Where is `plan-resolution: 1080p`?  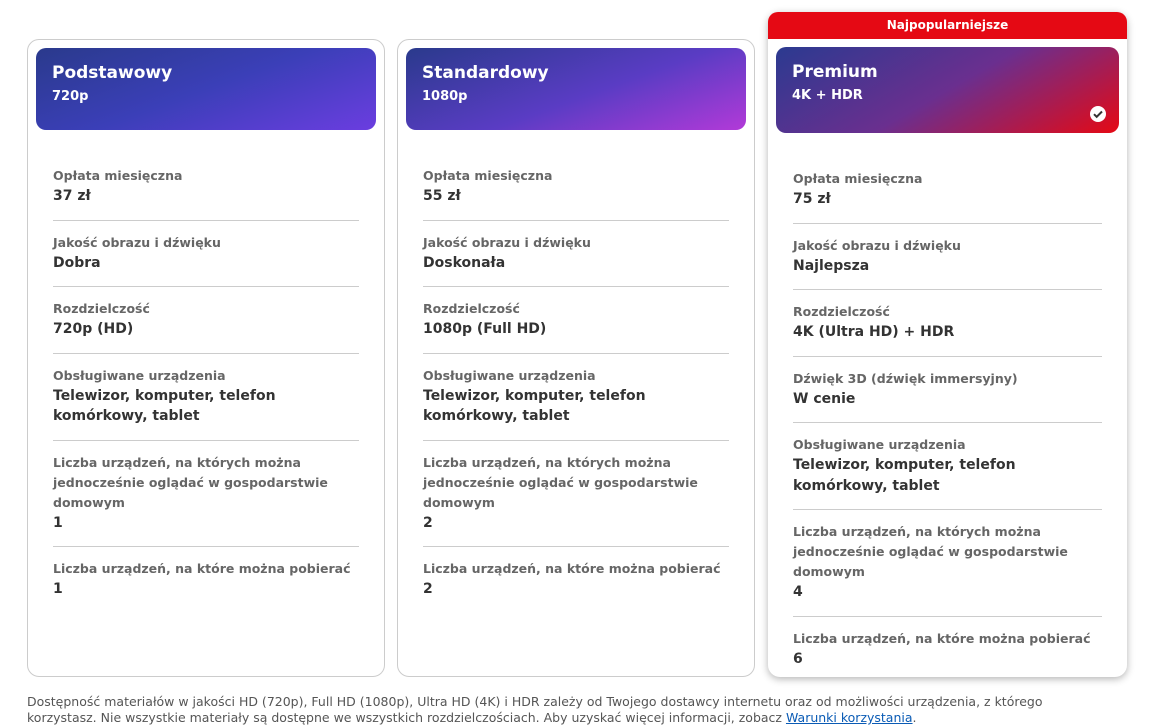 plan-resolution: 1080p is located at coordinates (445, 96).